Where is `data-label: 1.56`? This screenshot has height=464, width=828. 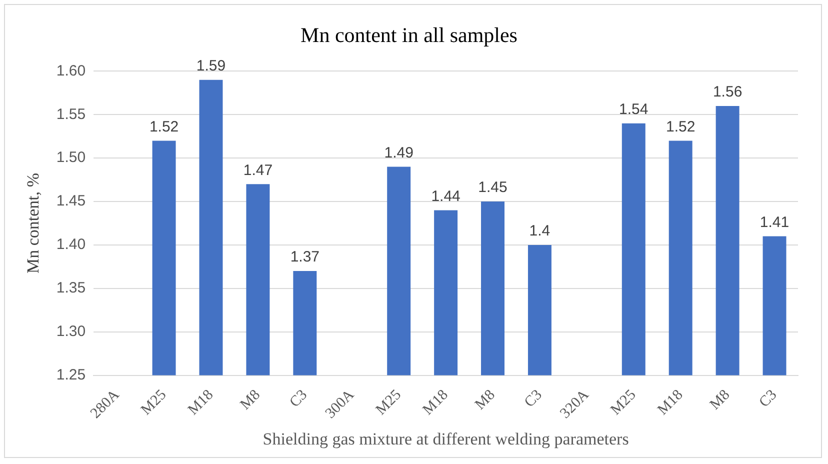
data-label: 1.56 is located at coordinates (727, 92).